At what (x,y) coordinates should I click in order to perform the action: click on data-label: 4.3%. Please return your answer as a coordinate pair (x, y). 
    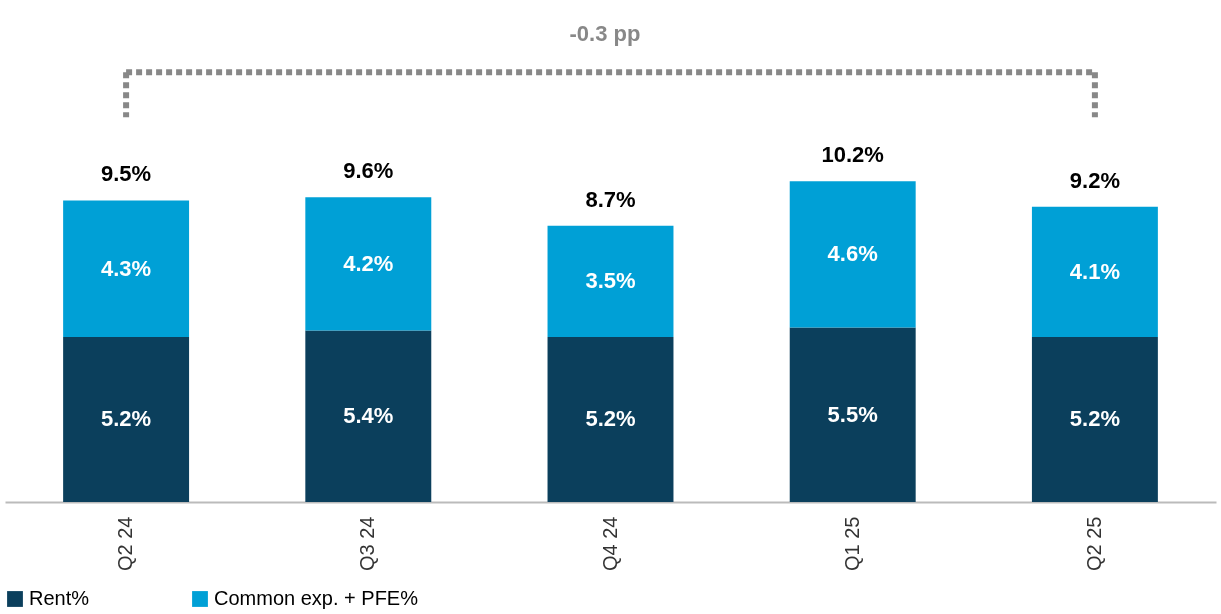
    Looking at the image, I should click on (126, 268).